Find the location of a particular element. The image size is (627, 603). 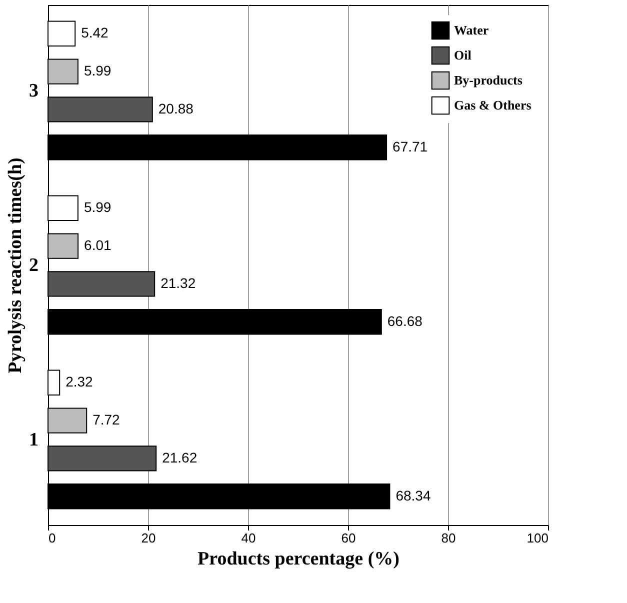

data-label: 5.42 is located at coordinates (95, 32).